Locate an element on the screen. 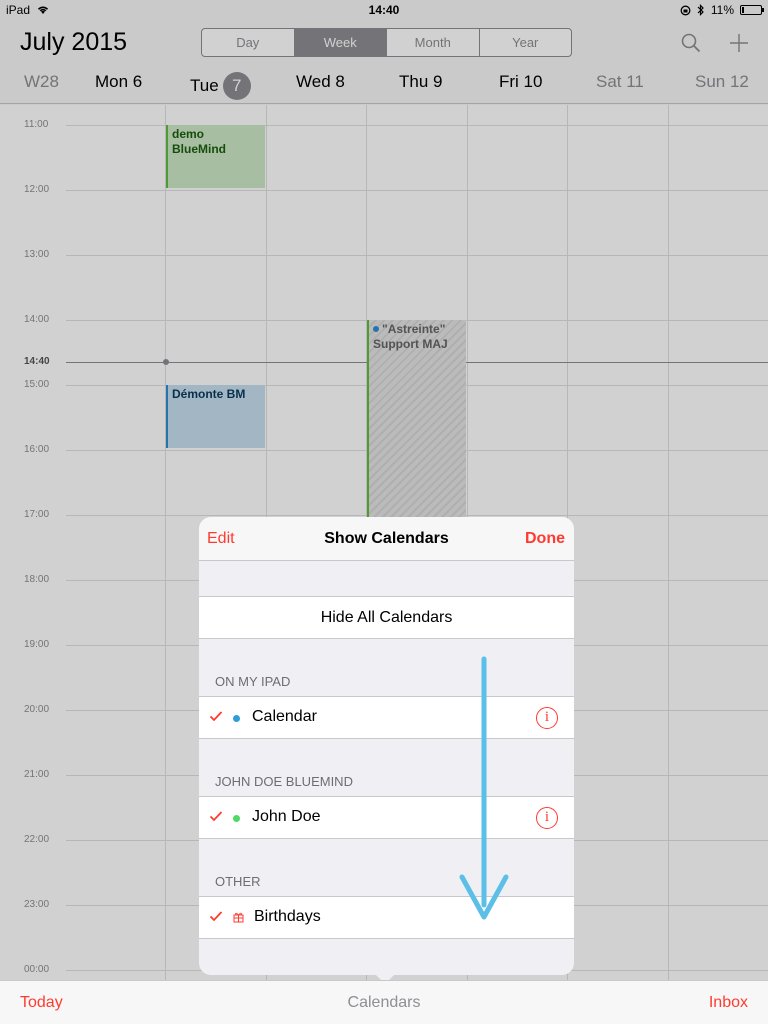 The image size is (768, 1024). hour-label: 11:00 is located at coordinates (36, 124).